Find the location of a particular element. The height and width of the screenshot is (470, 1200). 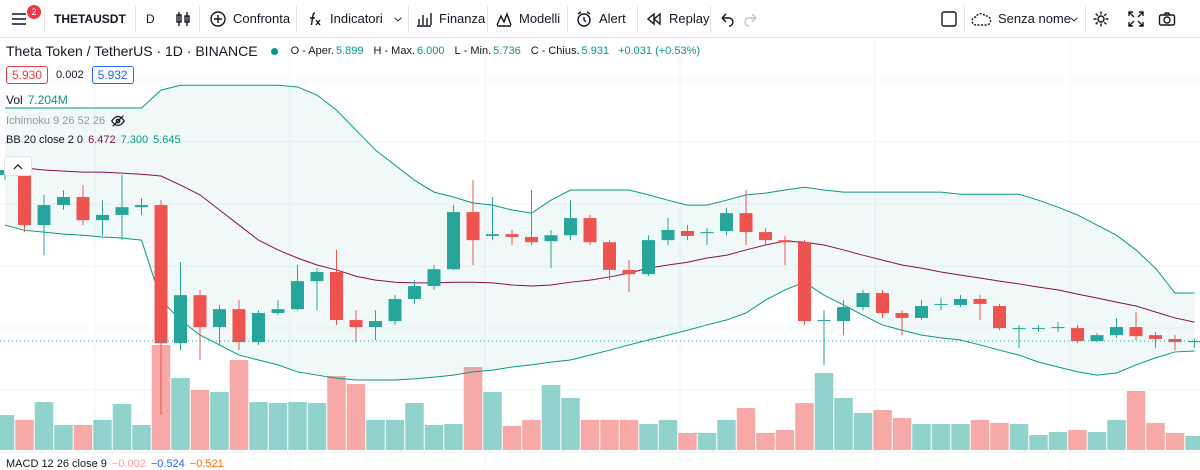

ask-box: 5.932 is located at coordinates (112, 75).